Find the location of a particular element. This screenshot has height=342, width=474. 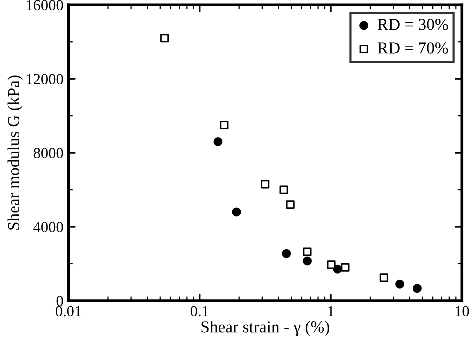

y-tick-label: 4000 is located at coordinates (49, 227).